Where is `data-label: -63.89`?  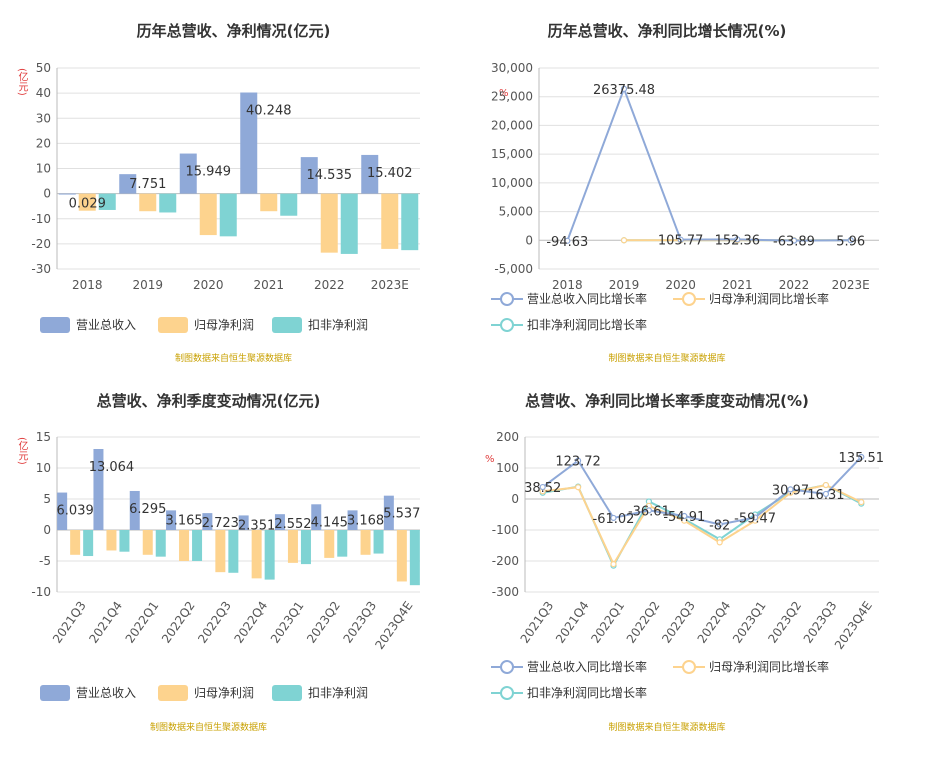
data-label: -63.89 is located at coordinates (794, 242).